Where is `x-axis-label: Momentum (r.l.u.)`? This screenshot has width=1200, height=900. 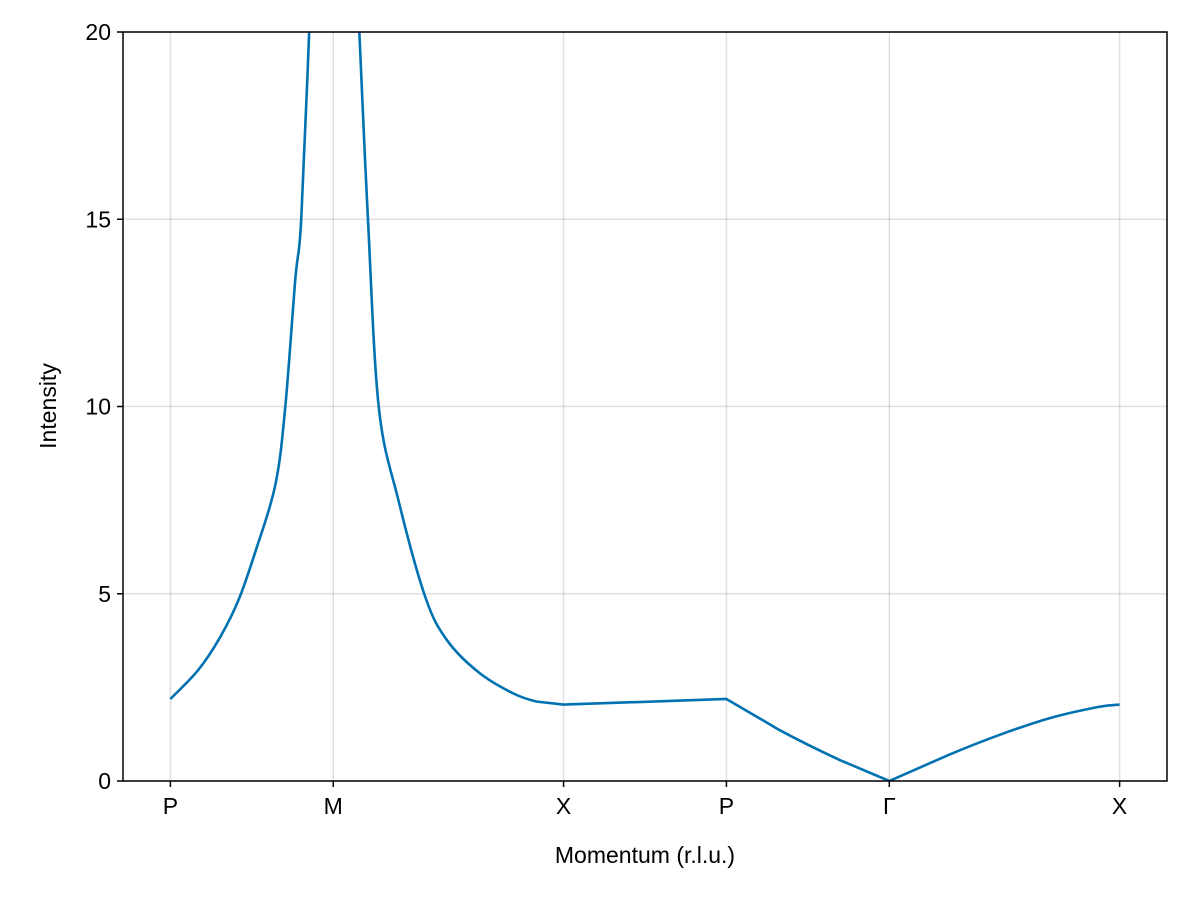
x-axis-label: Momentum (r.l.u.) is located at coordinates (645, 855).